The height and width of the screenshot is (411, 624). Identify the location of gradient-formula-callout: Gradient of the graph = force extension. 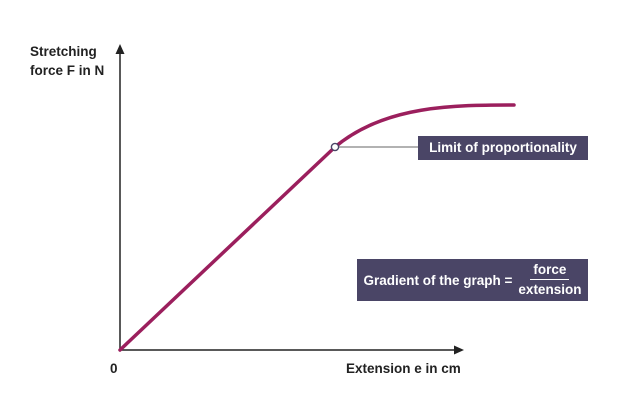
(472, 280).